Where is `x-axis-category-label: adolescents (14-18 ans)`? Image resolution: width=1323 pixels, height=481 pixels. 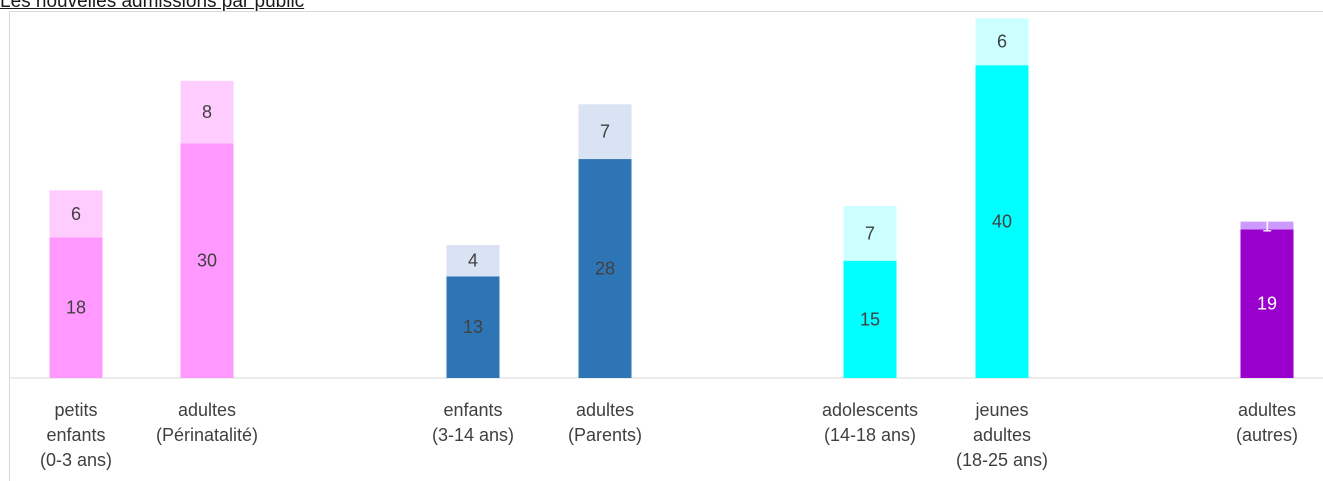 x-axis-category-label: adolescents (14-18 ans) is located at coordinates (870, 422).